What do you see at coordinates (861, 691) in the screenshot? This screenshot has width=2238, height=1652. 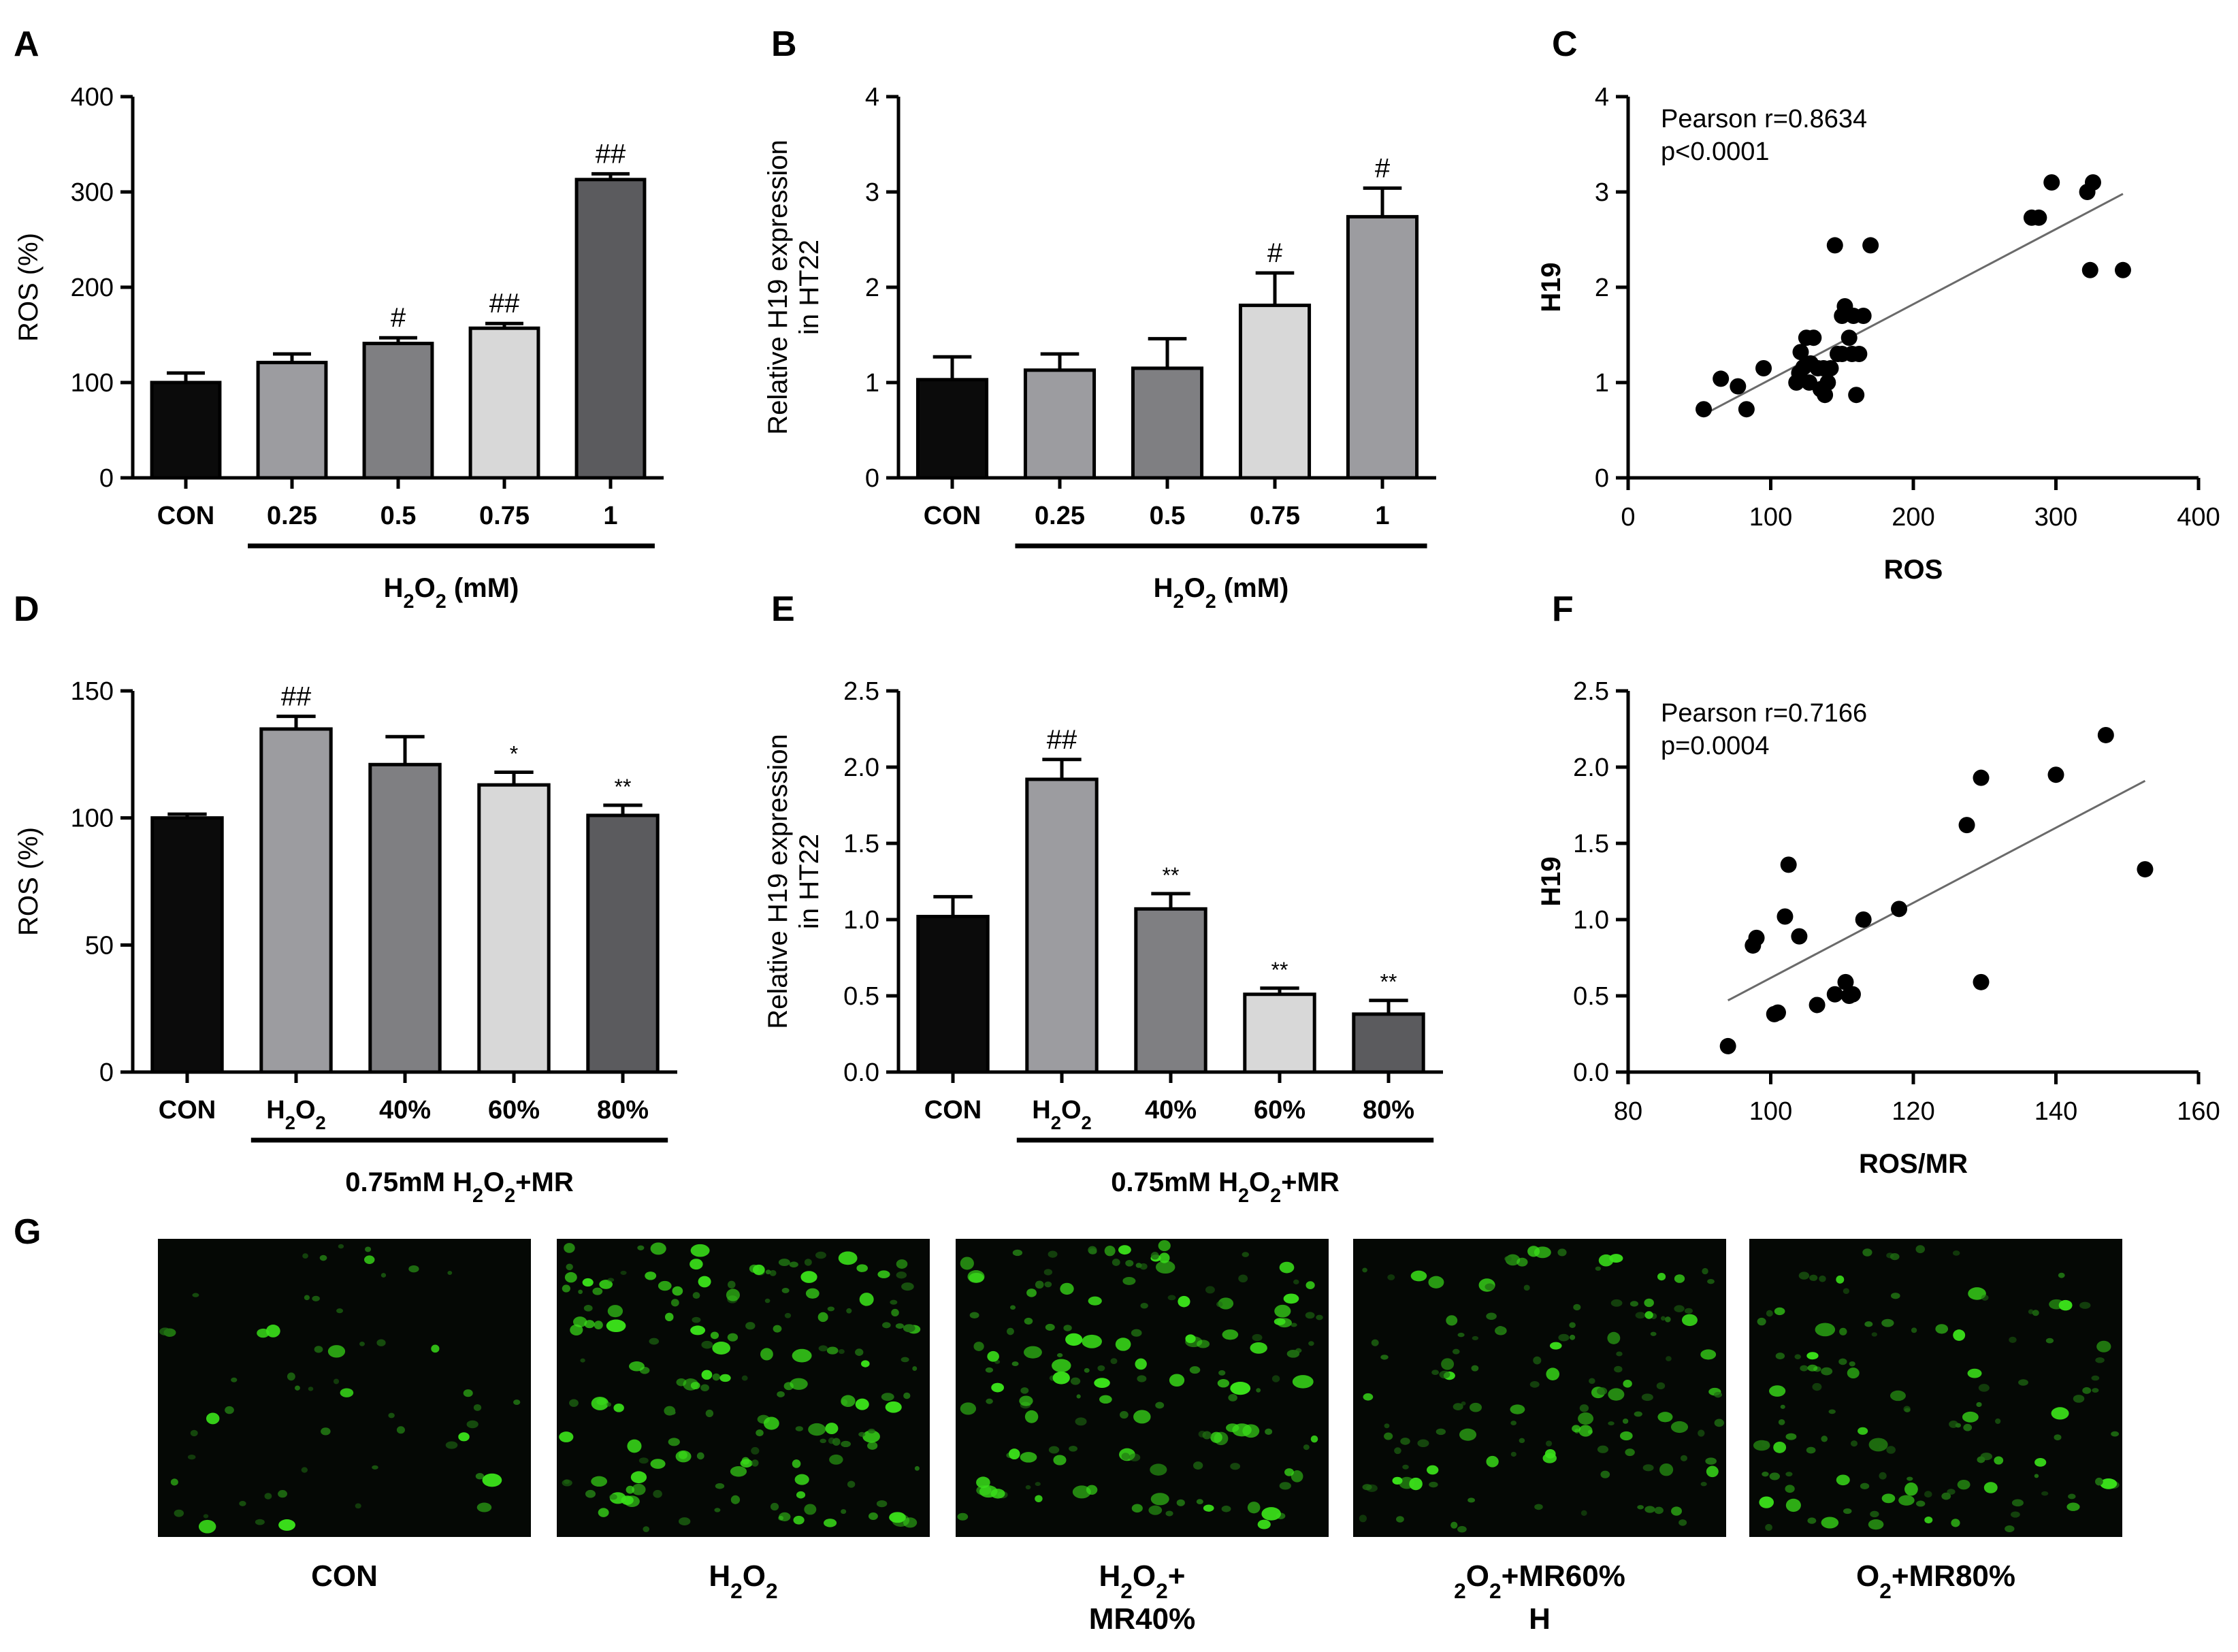 I see `y-tick-label: 2.5` at bounding box center [861, 691].